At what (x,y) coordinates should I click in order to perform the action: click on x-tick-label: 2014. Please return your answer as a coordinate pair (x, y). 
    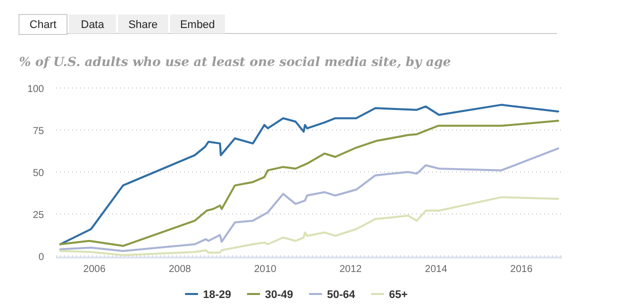
    Looking at the image, I should click on (436, 269).